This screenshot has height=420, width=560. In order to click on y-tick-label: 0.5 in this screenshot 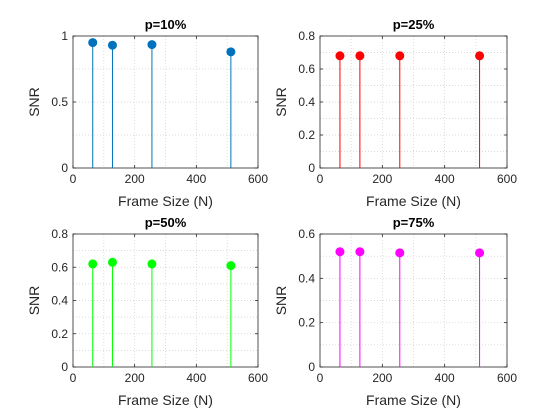, I will do `click(59, 102)`.